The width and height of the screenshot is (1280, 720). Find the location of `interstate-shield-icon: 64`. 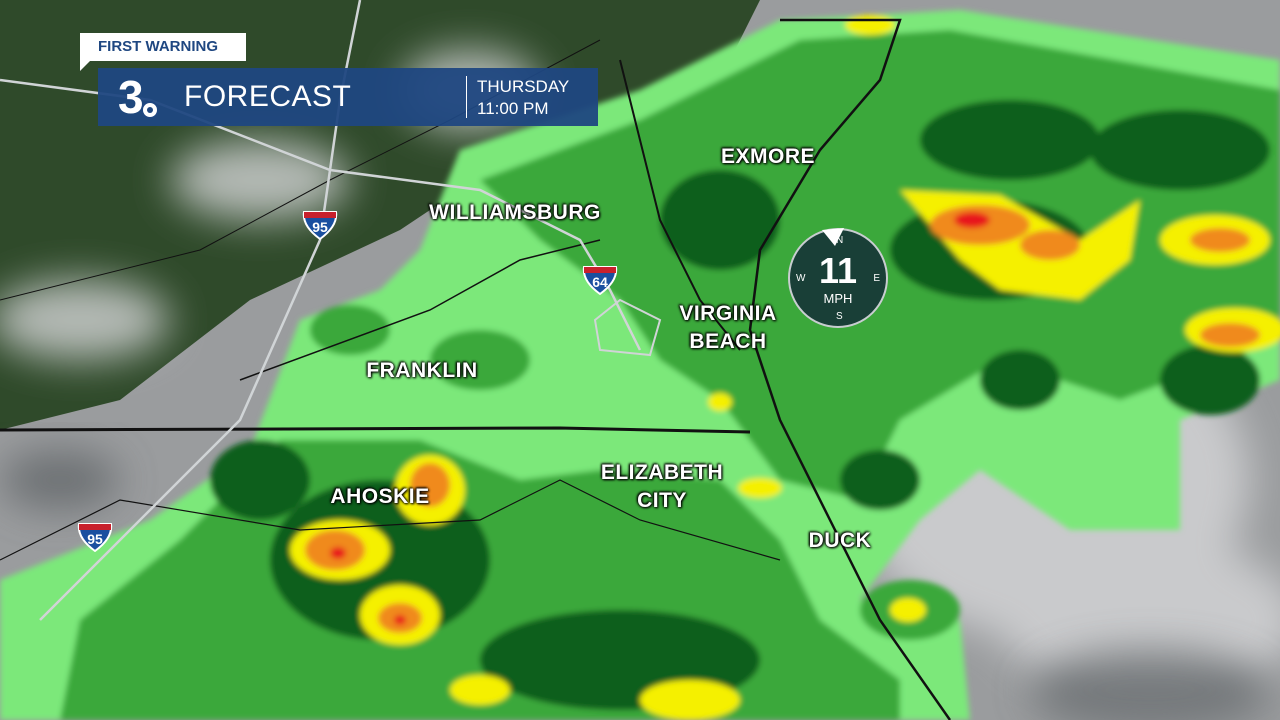

interstate-shield-icon: 64 is located at coordinates (600, 280).